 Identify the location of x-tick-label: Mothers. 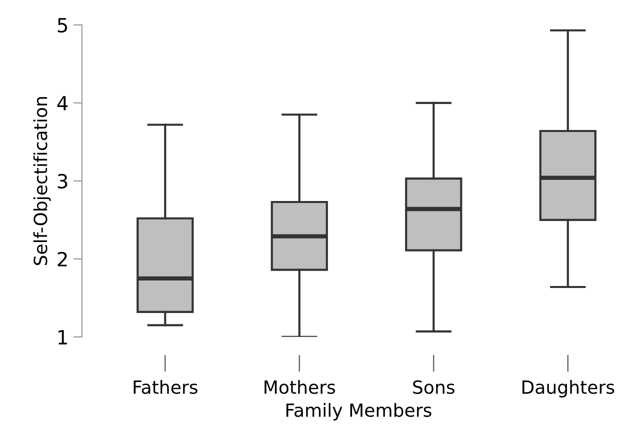
(300, 387).